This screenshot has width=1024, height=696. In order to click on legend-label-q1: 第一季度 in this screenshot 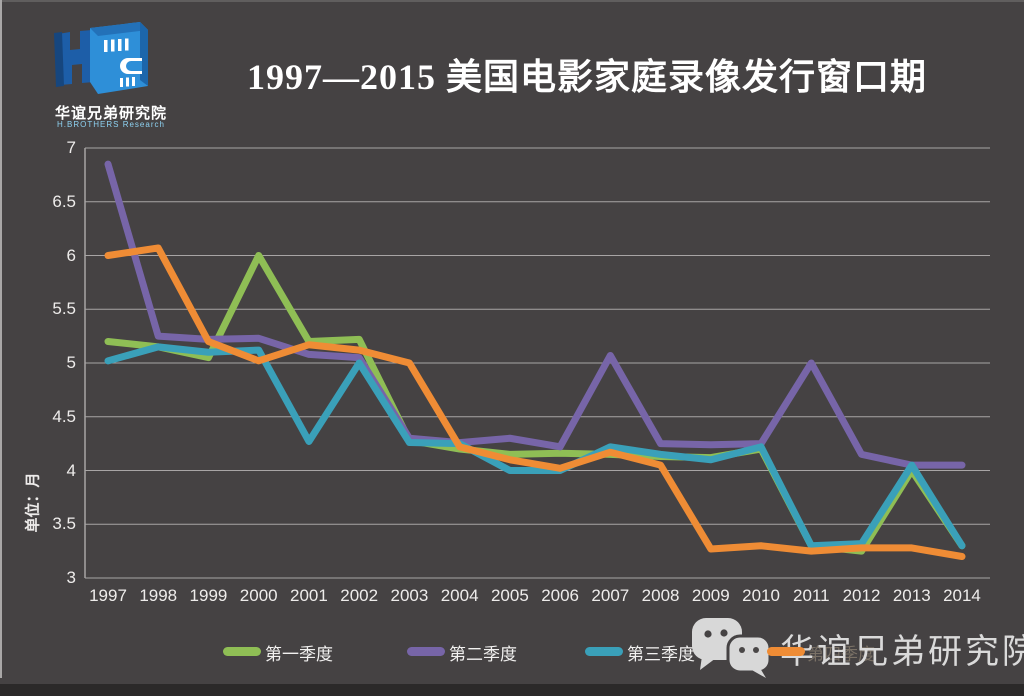, I will do `click(299, 654)`.